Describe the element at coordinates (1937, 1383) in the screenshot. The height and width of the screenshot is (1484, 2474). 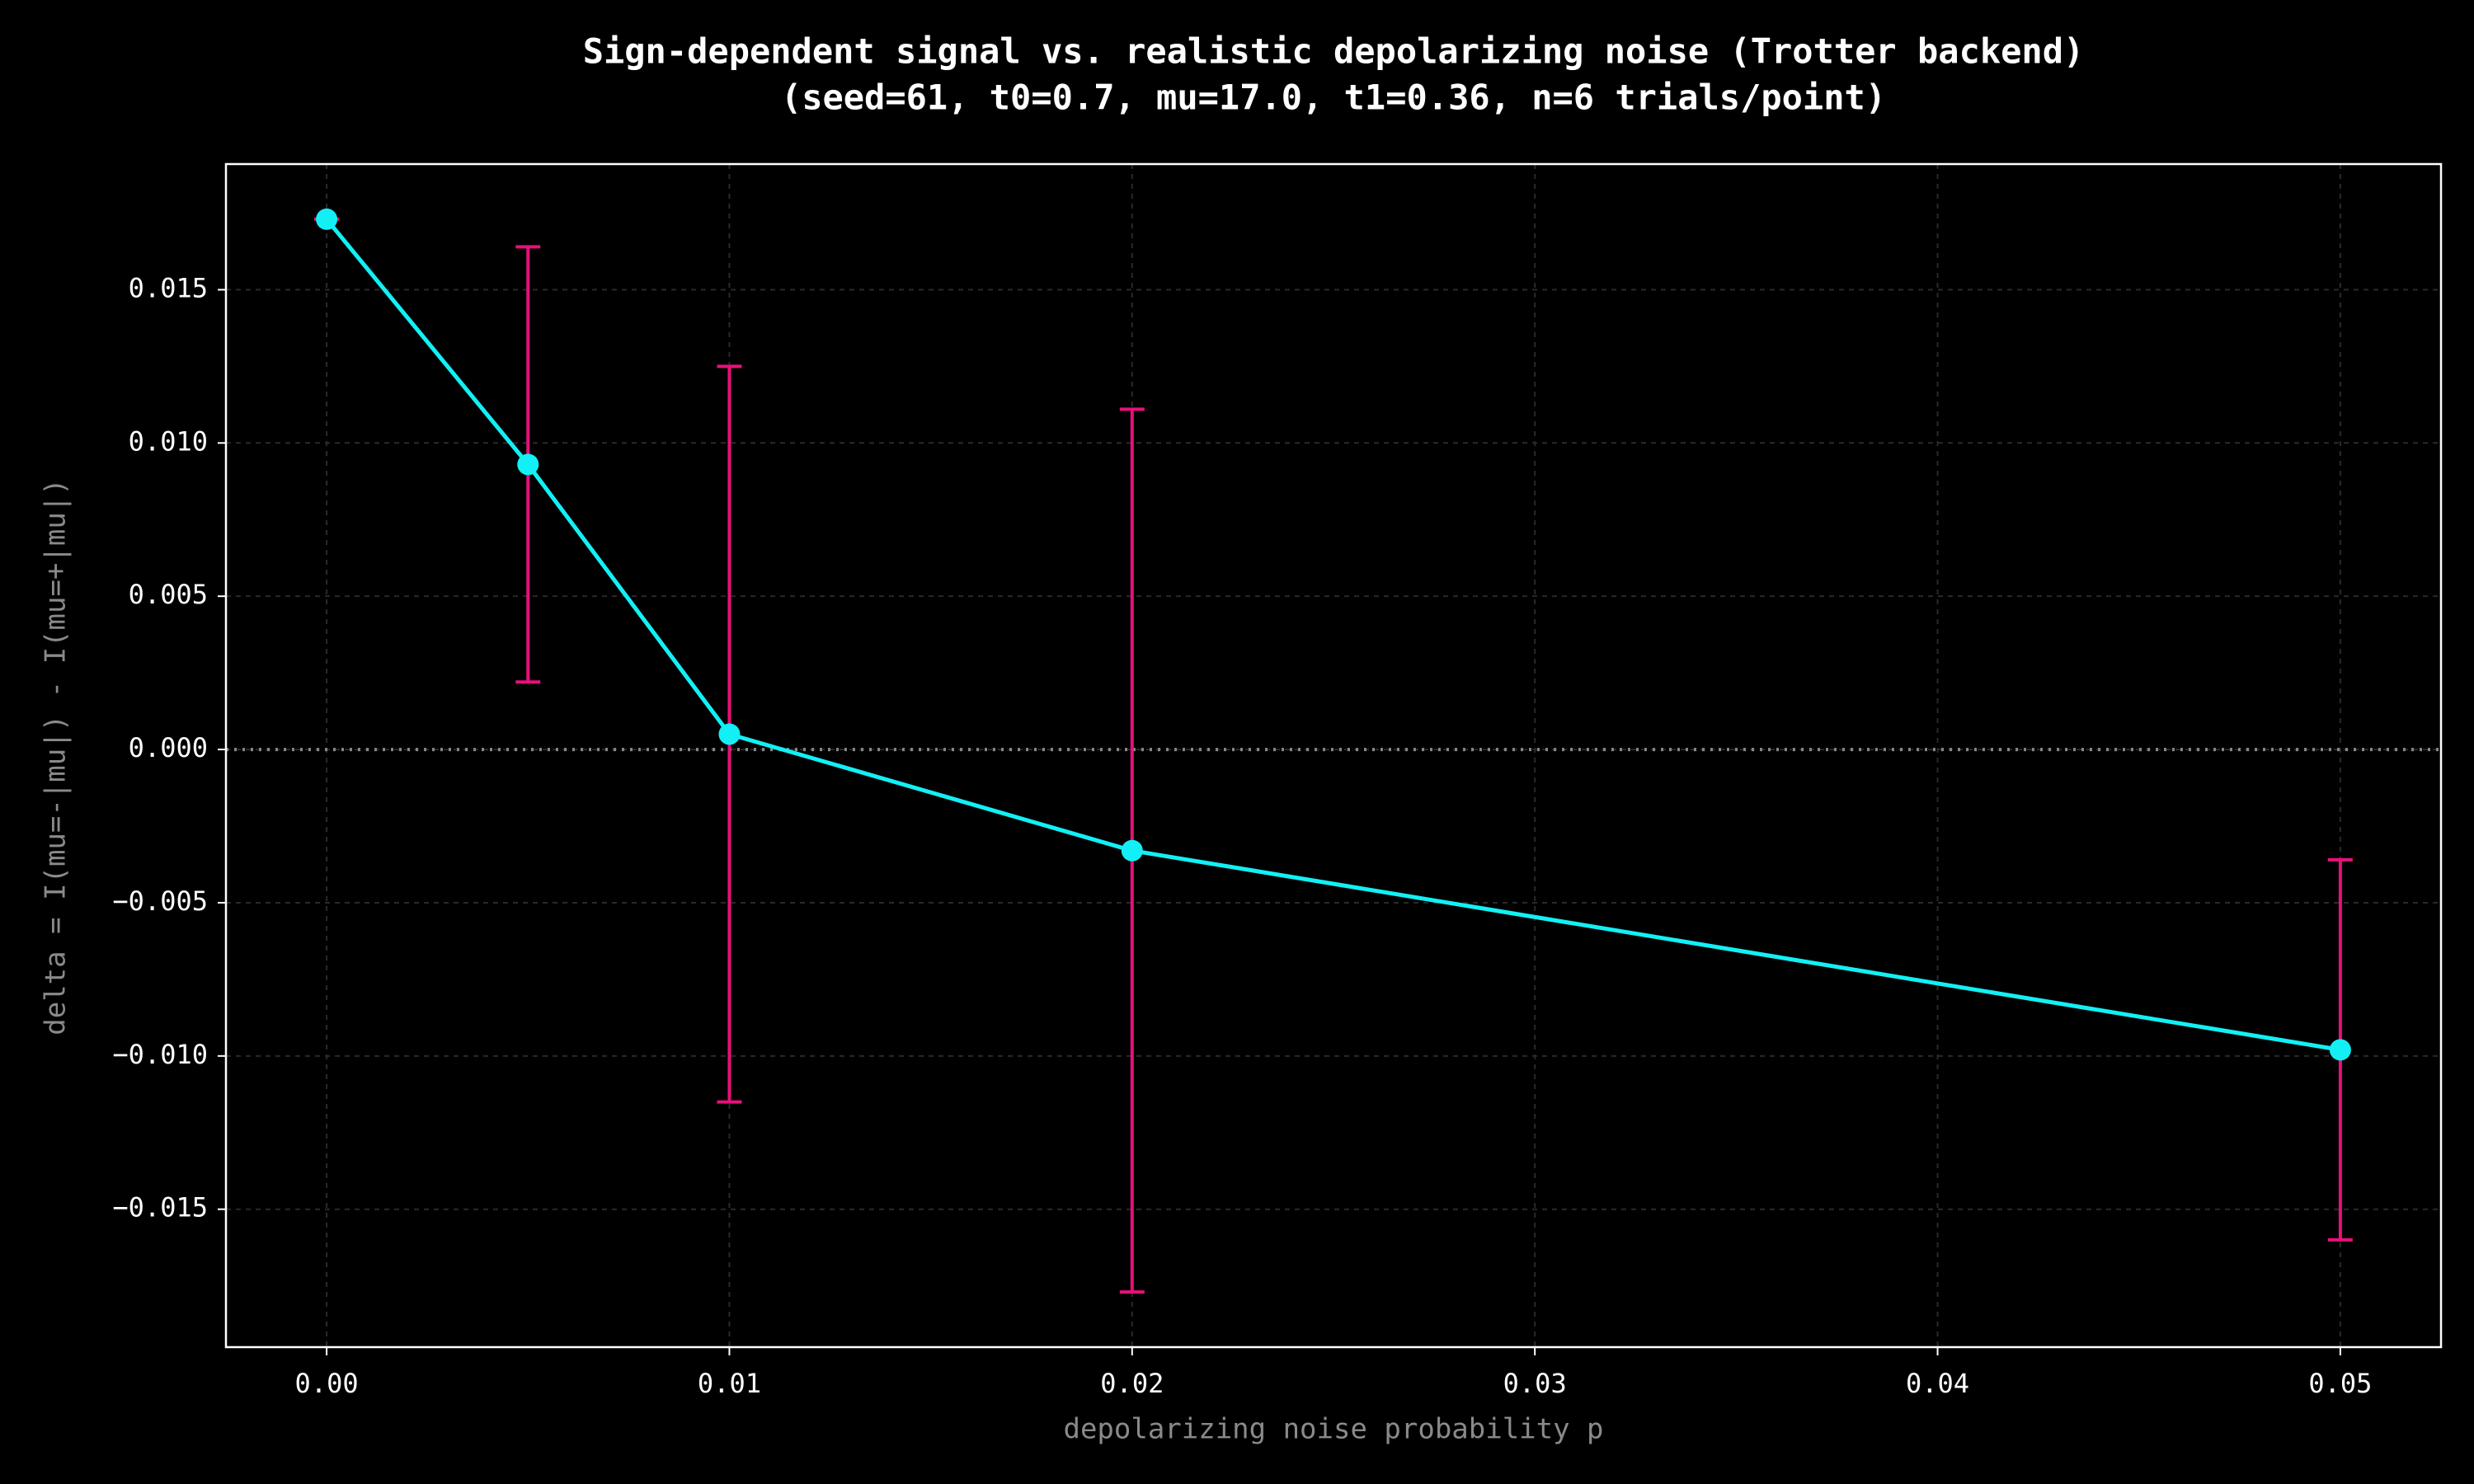
I see `x-tick-label: 0.04` at that location.